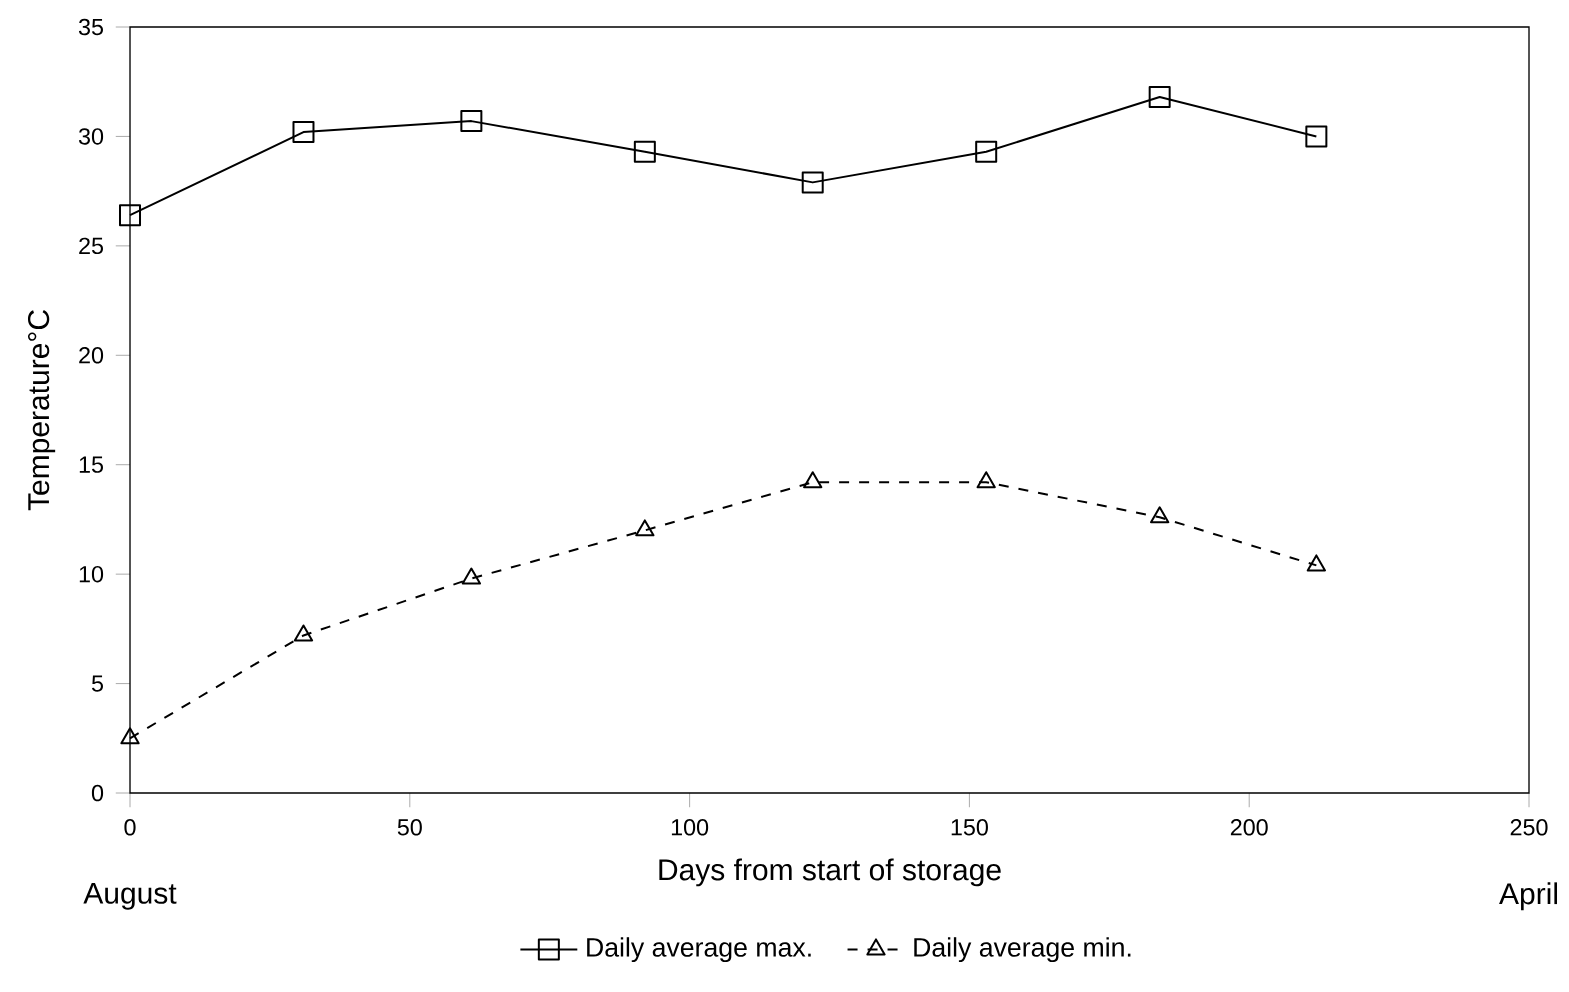 Image resolution: width=1569 pixels, height=992 pixels. I want to click on x-tick-label: 0, so click(130, 827).